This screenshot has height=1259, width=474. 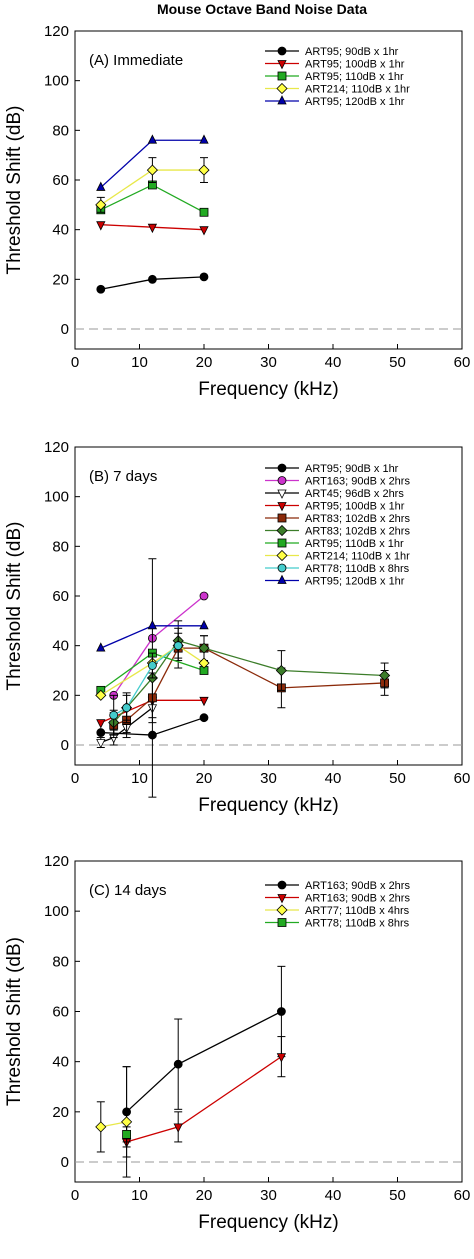 What do you see at coordinates (56, 497) in the screenshot?
I see `y-tick-label: 100` at bounding box center [56, 497].